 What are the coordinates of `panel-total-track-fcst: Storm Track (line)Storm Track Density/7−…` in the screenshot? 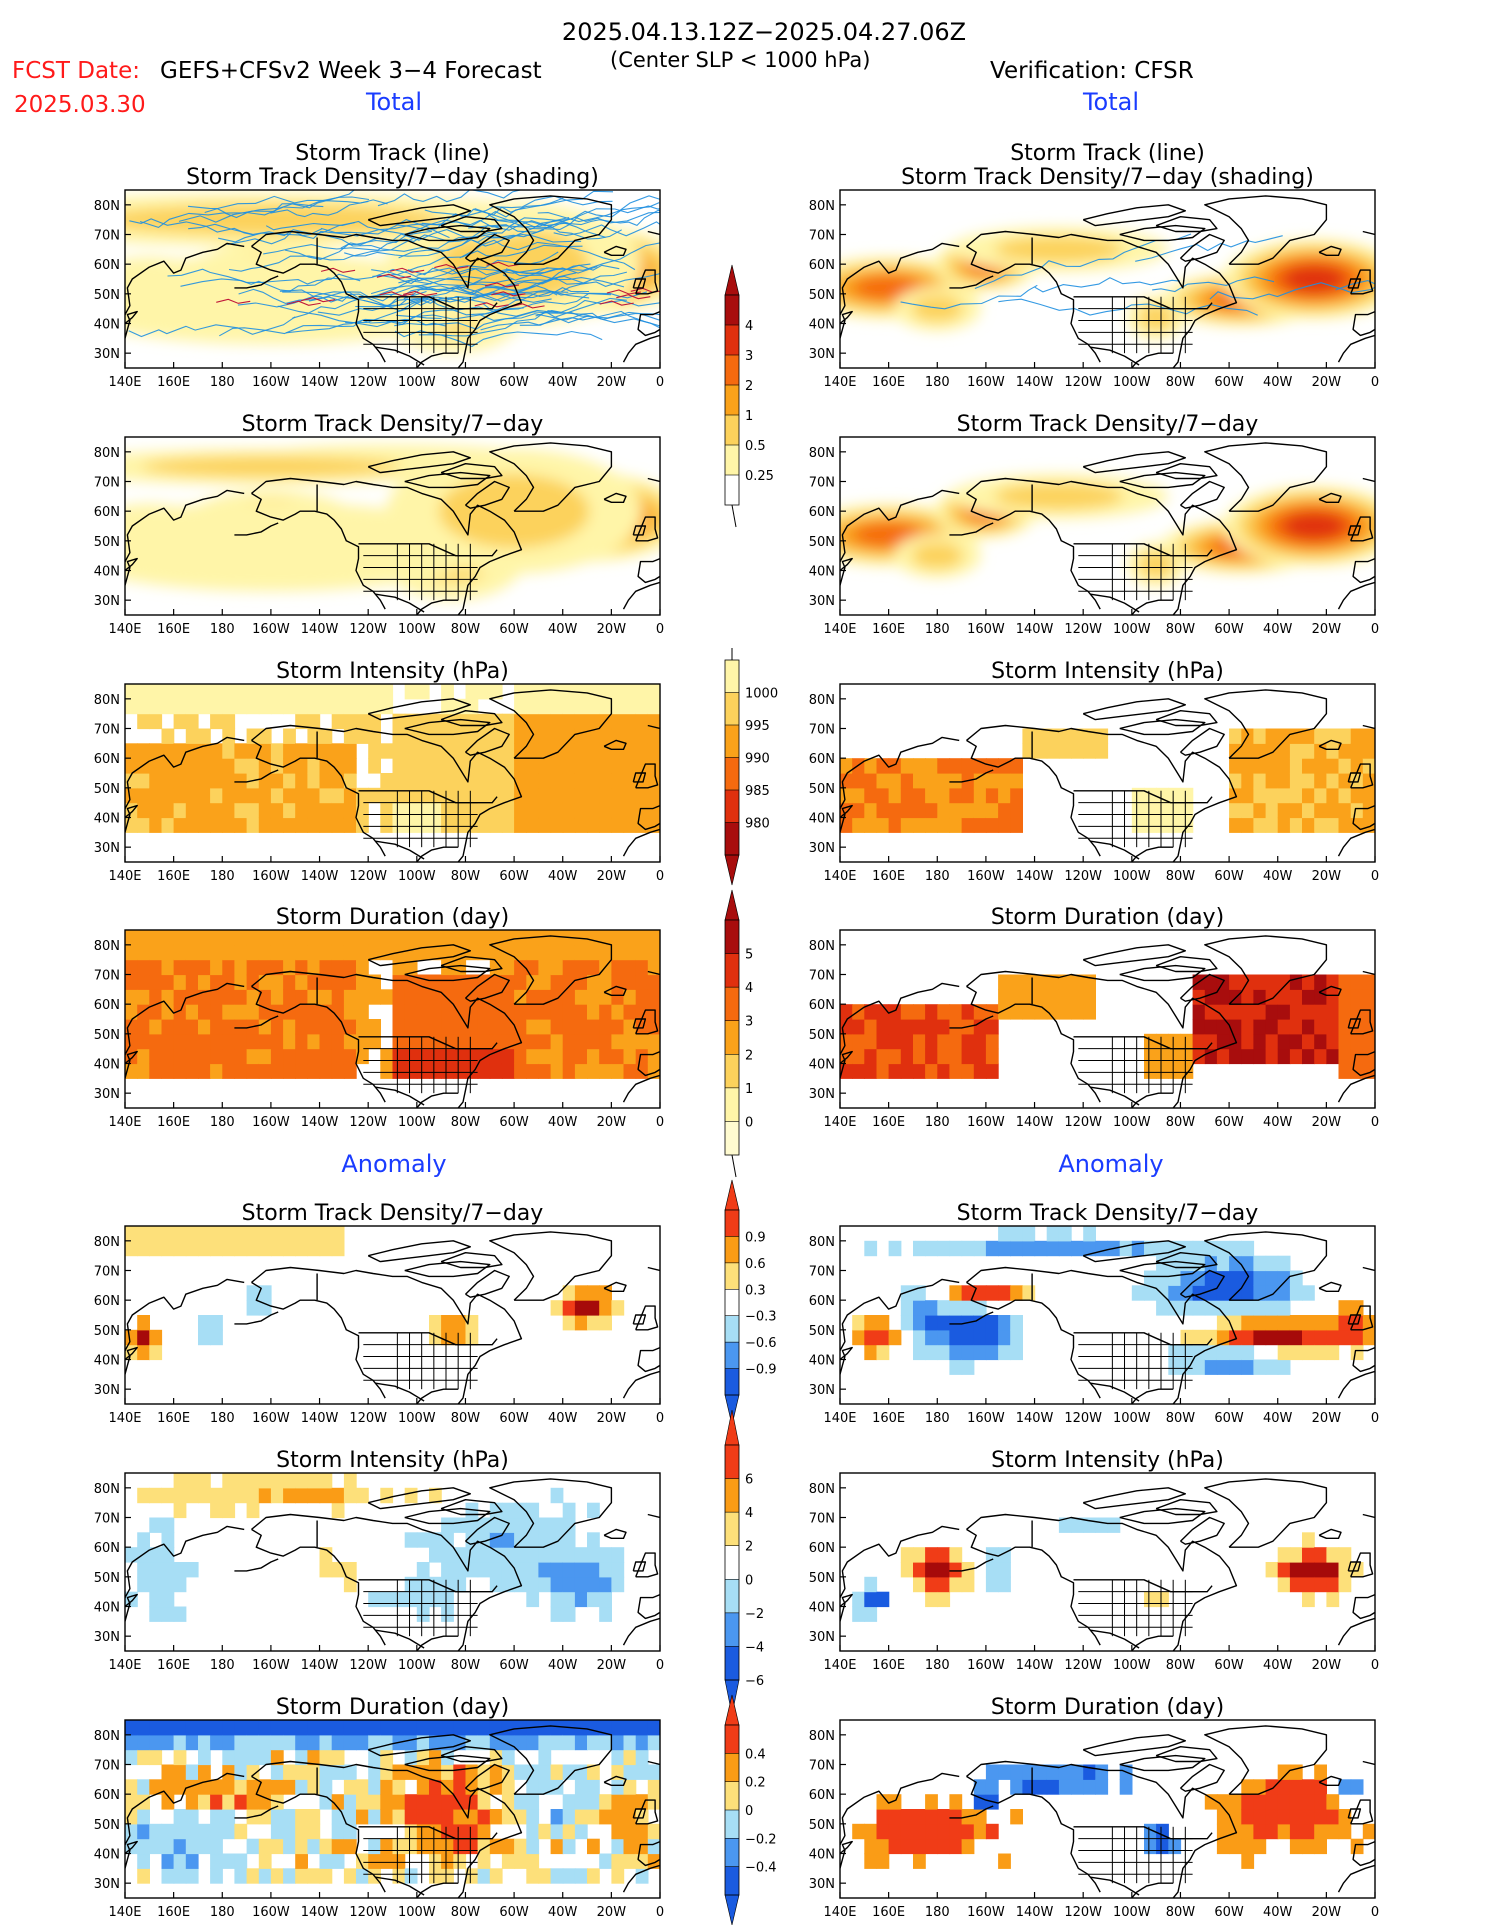 It's located at (379, 265).